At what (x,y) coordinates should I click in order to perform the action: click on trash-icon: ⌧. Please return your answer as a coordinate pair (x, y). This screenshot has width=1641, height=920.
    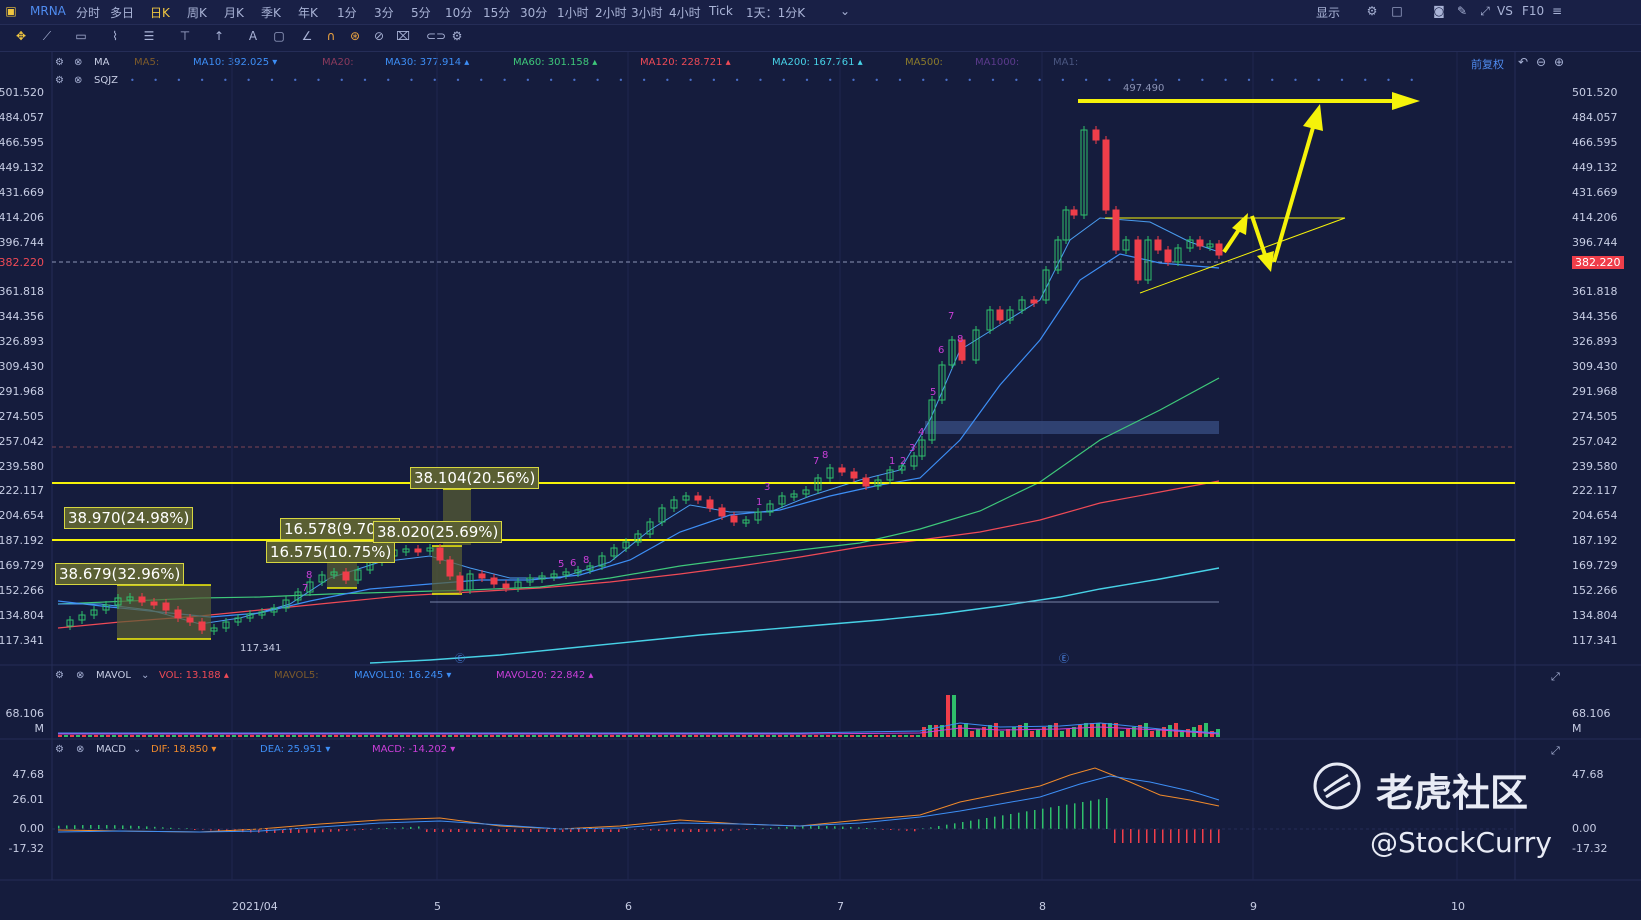
    Looking at the image, I should click on (403, 36).